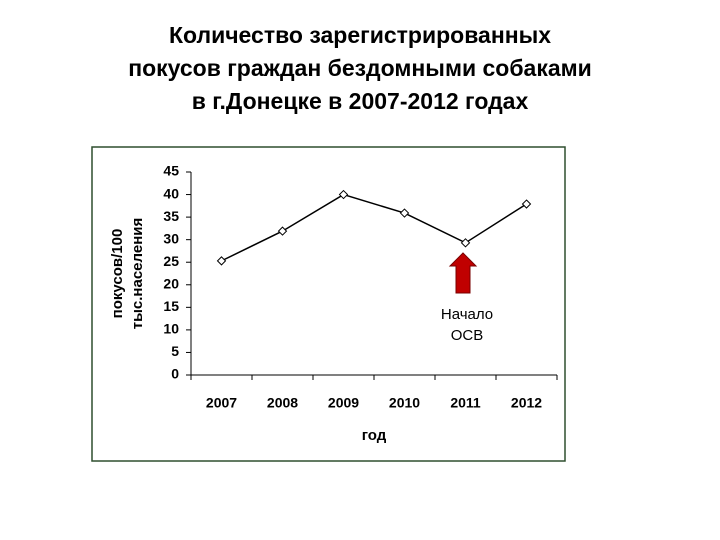  Describe the element at coordinates (360, 68) in the screenshot. I see `chart-title: покусов граждан бездомными собаками` at that location.